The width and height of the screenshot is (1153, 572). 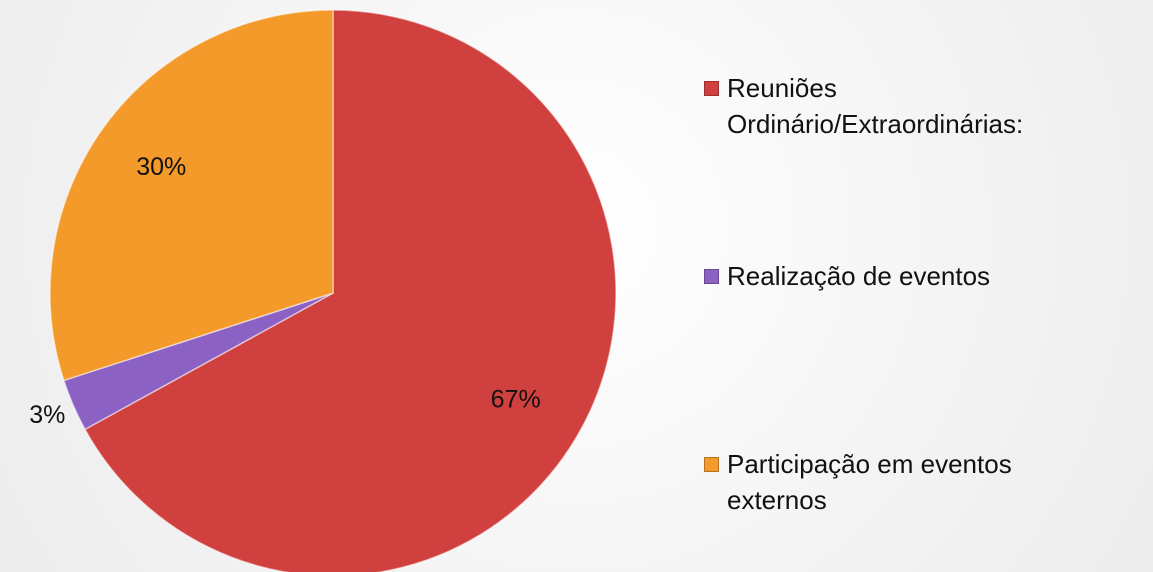 What do you see at coordinates (516, 400) in the screenshot?
I see `data-label: 67%` at bounding box center [516, 400].